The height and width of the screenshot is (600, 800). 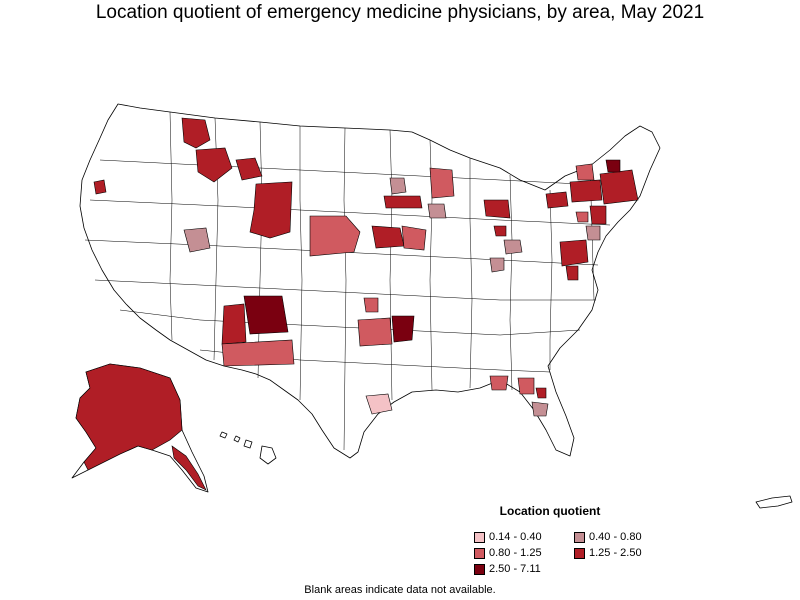 I want to click on footnote: Blank areas indicate data not available., so click(x=400, y=590).